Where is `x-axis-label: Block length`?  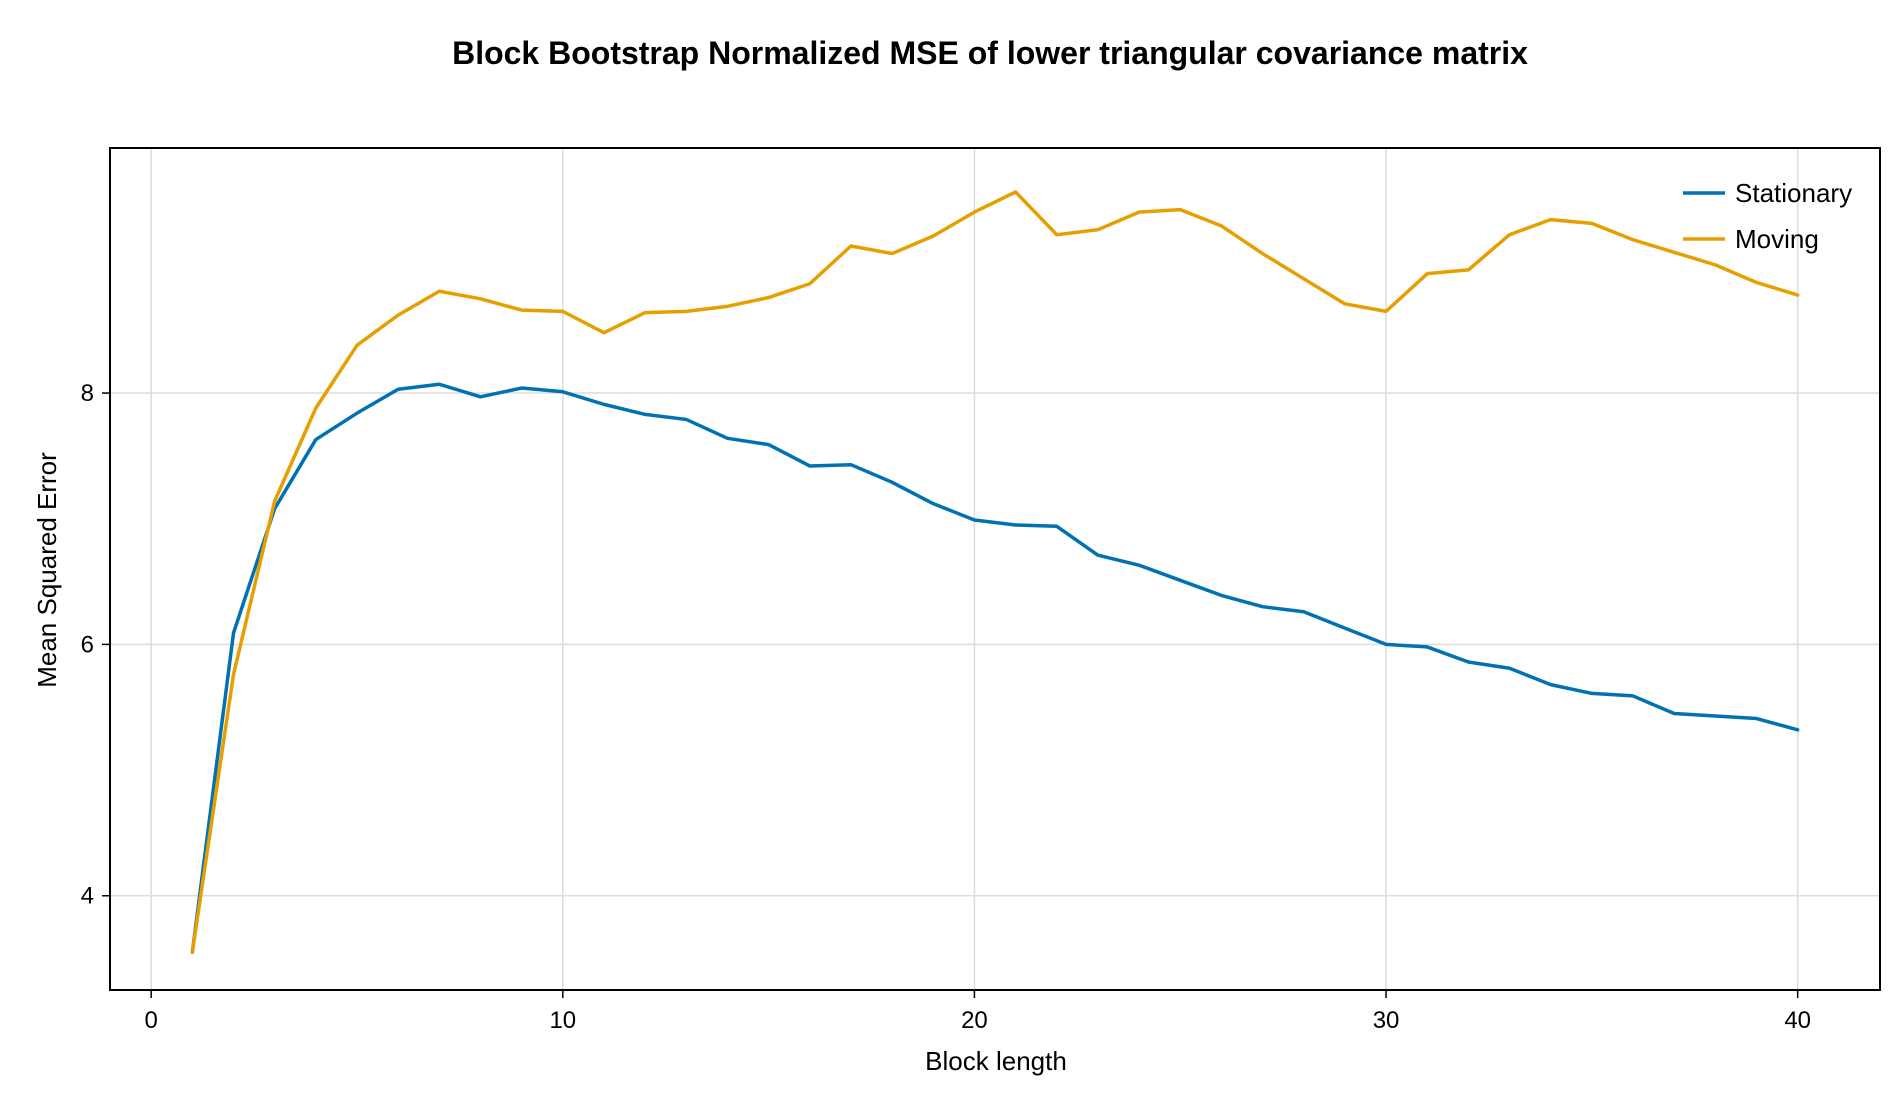
x-axis-label: Block length is located at coordinates (996, 1061).